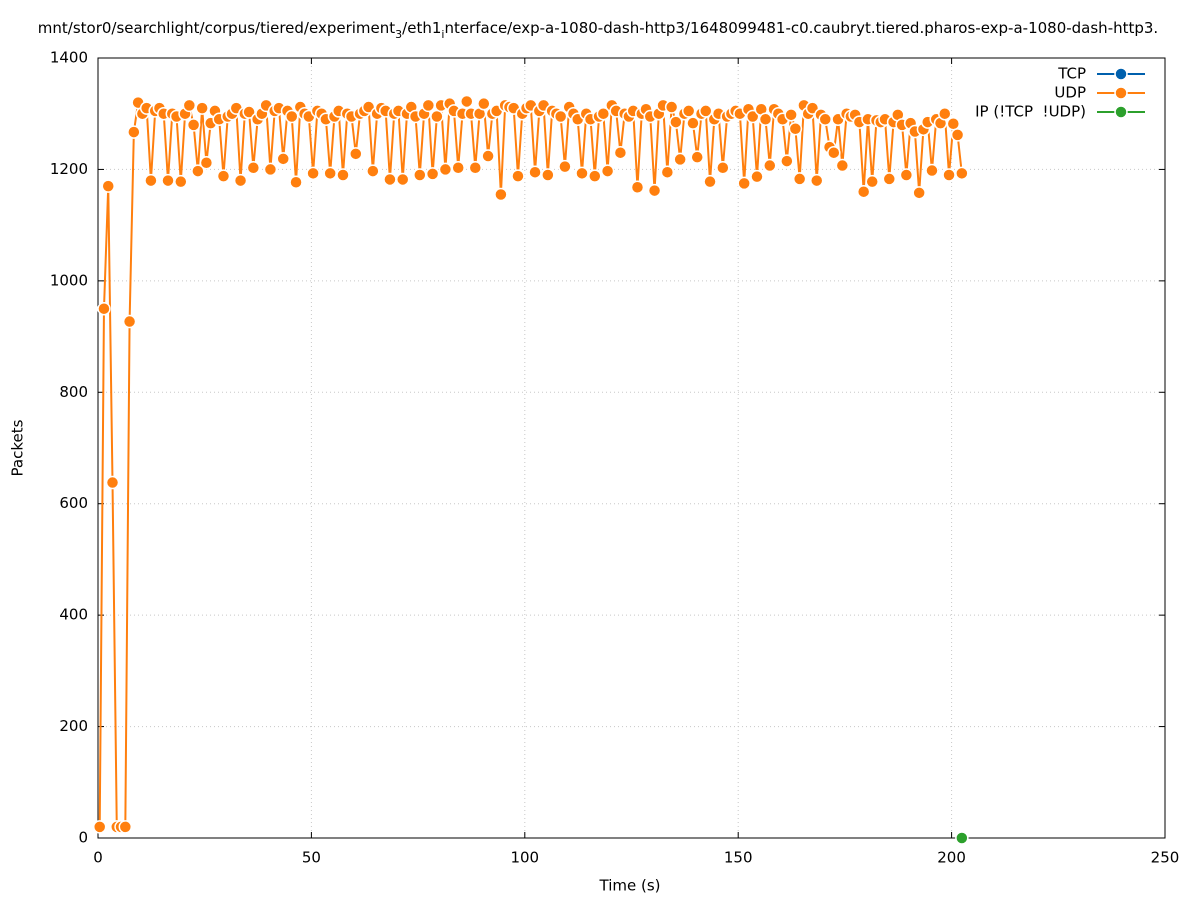 Image resolution: width=1197 pixels, height=900 pixels. What do you see at coordinates (524, 858) in the screenshot?
I see `x-tick-label: 100` at bounding box center [524, 858].